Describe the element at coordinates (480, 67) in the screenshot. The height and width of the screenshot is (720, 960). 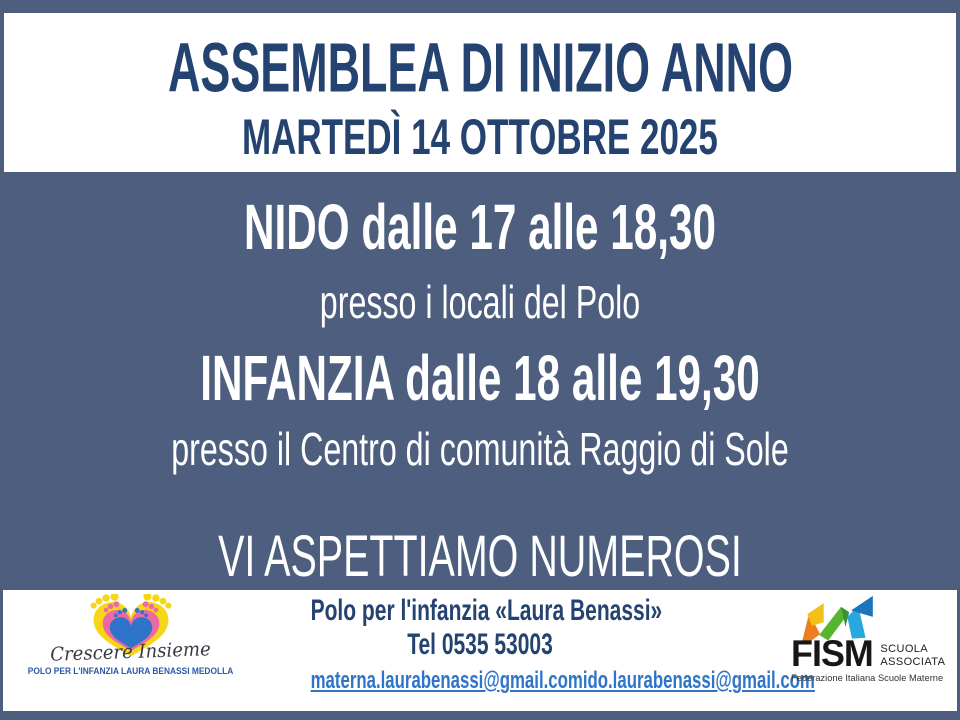
I see `assembly-title: ASSEMBLEA DI INIZIO ANNO` at that location.